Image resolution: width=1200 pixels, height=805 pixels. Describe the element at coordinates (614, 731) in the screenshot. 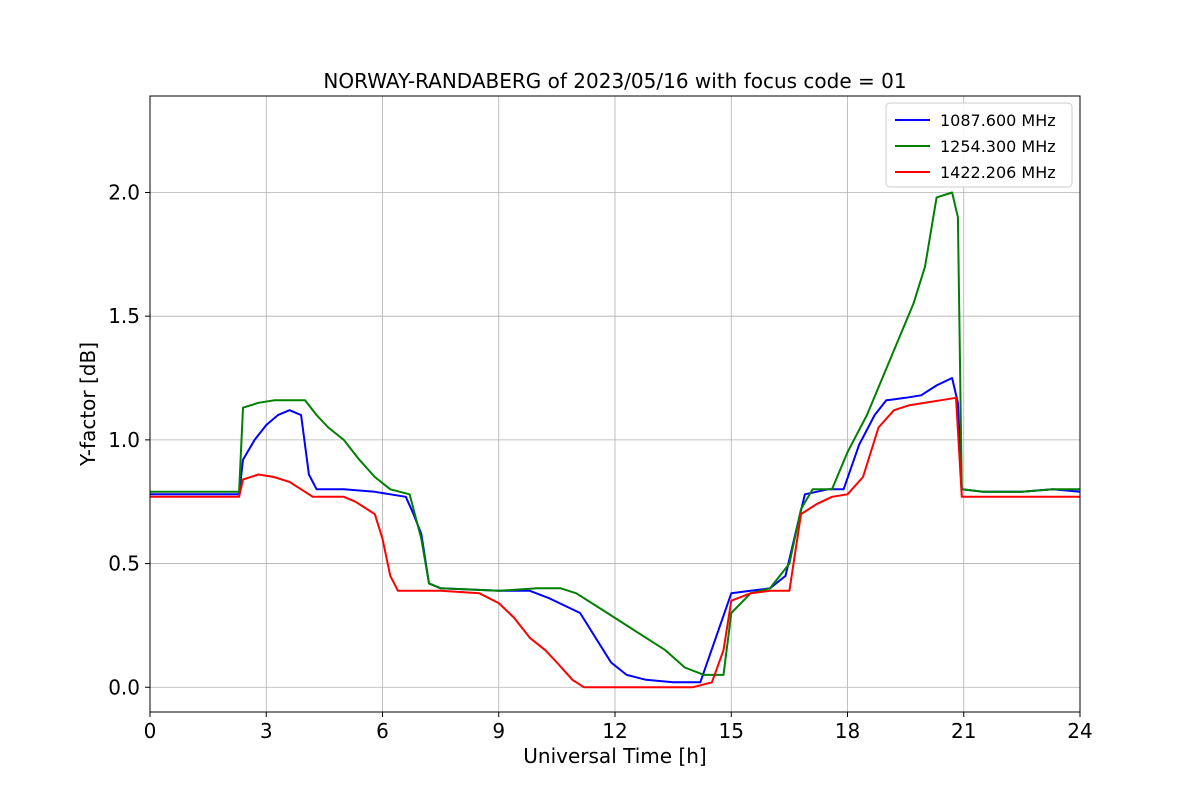

I see `x-tick-label: 12` at that location.